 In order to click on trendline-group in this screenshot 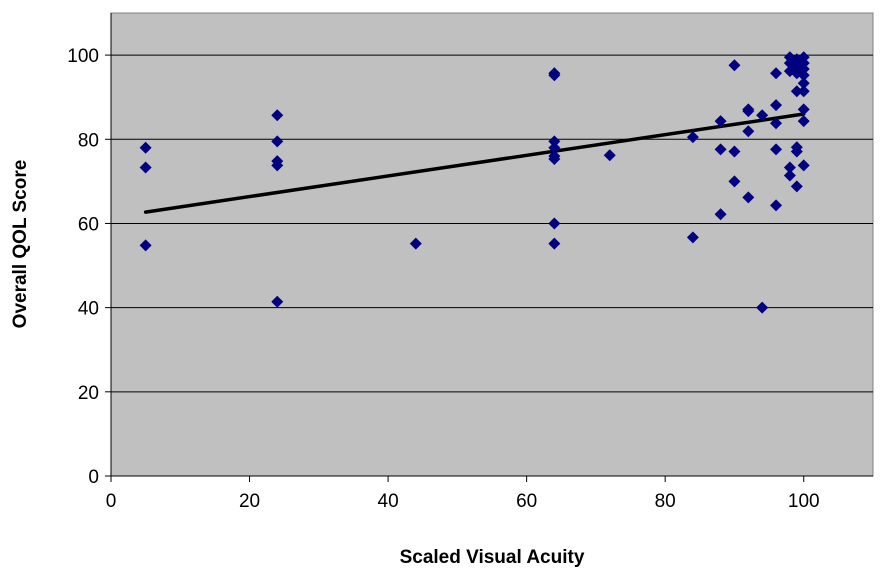, I will do `click(474, 163)`.